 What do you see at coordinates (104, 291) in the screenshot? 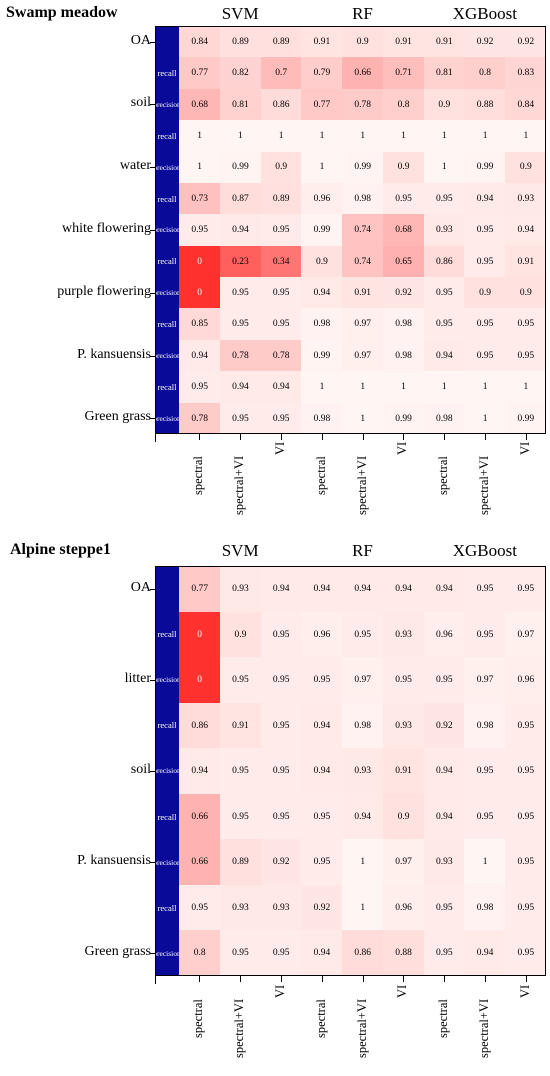
I see `class-label: purple flowering` at bounding box center [104, 291].